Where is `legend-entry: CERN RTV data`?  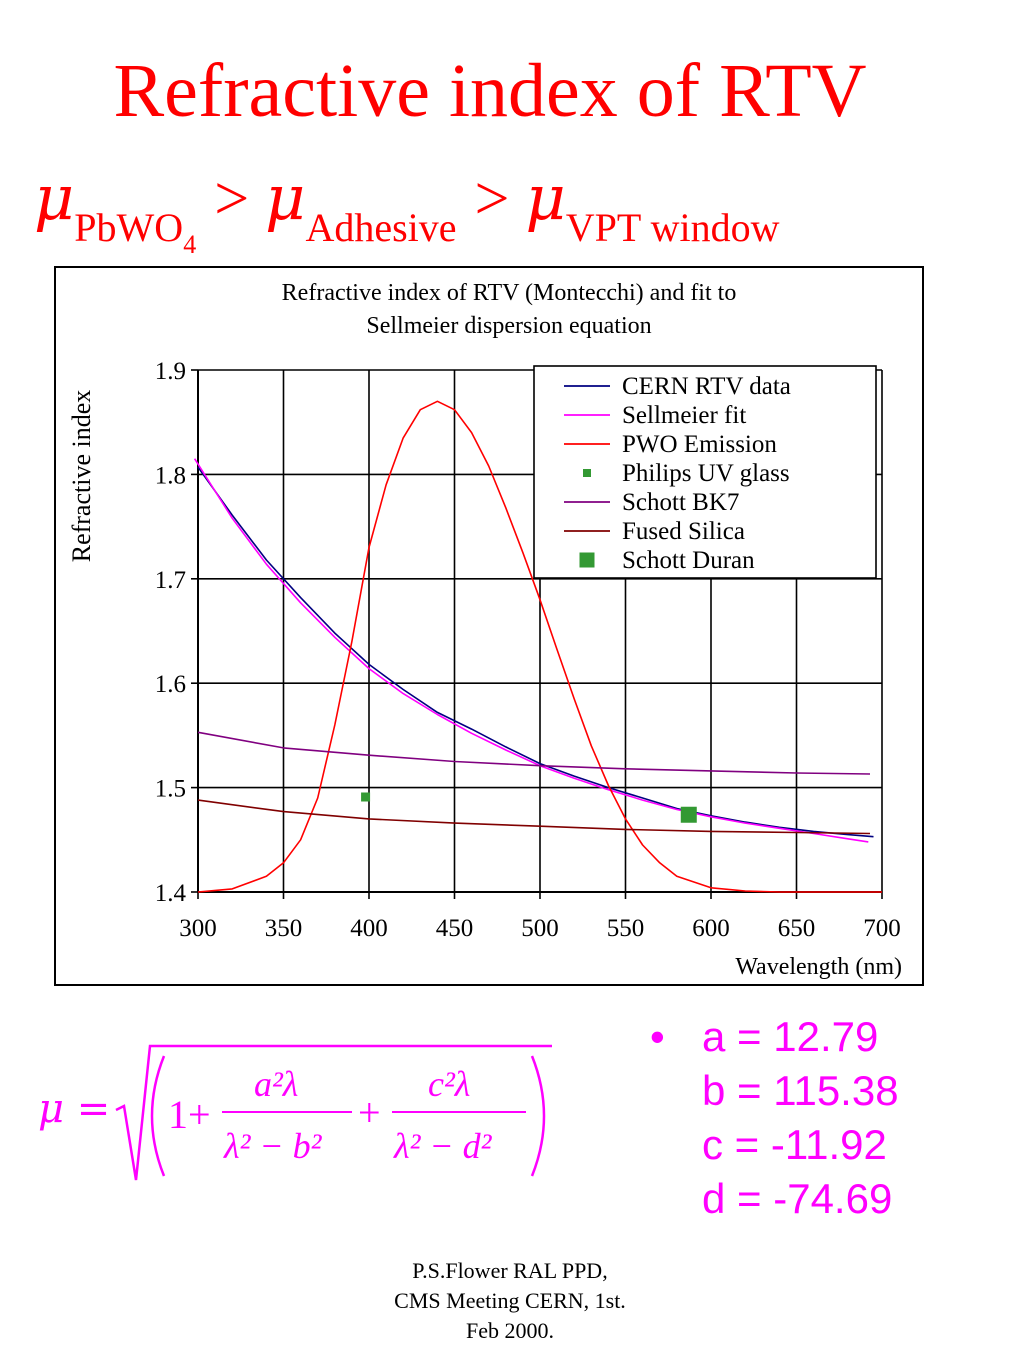
legend-entry: CERN RTV data is located at coordinates (706, 386).